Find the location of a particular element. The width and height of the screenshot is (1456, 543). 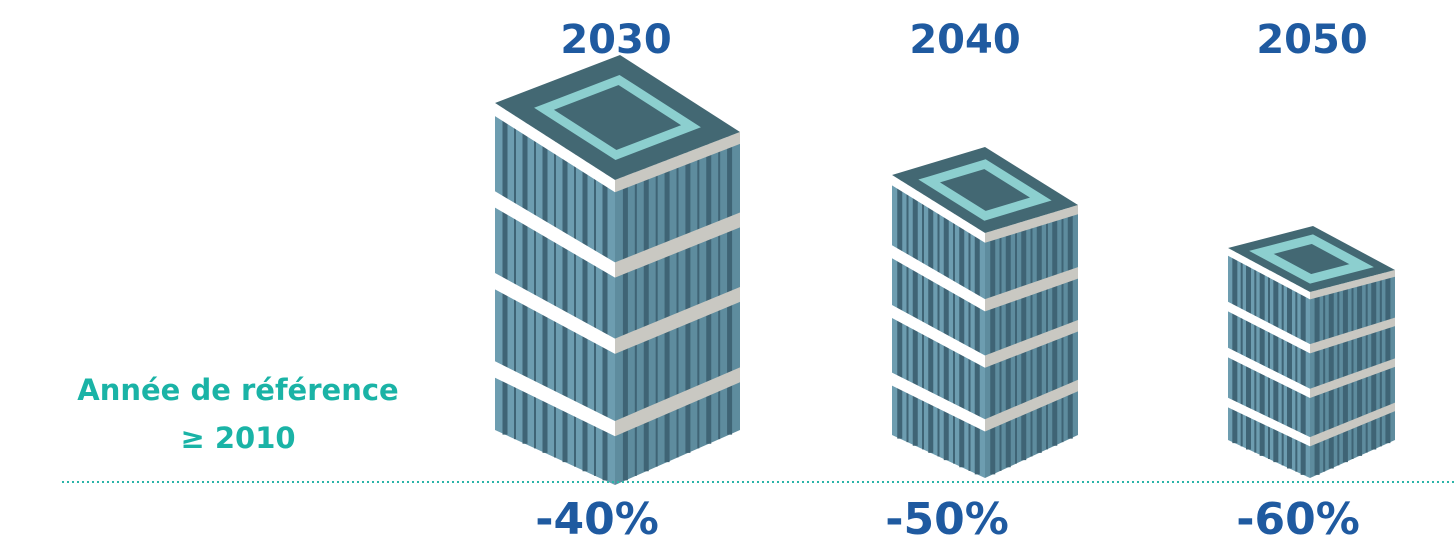

reduction: -50% is located at coordinates (947, 518).